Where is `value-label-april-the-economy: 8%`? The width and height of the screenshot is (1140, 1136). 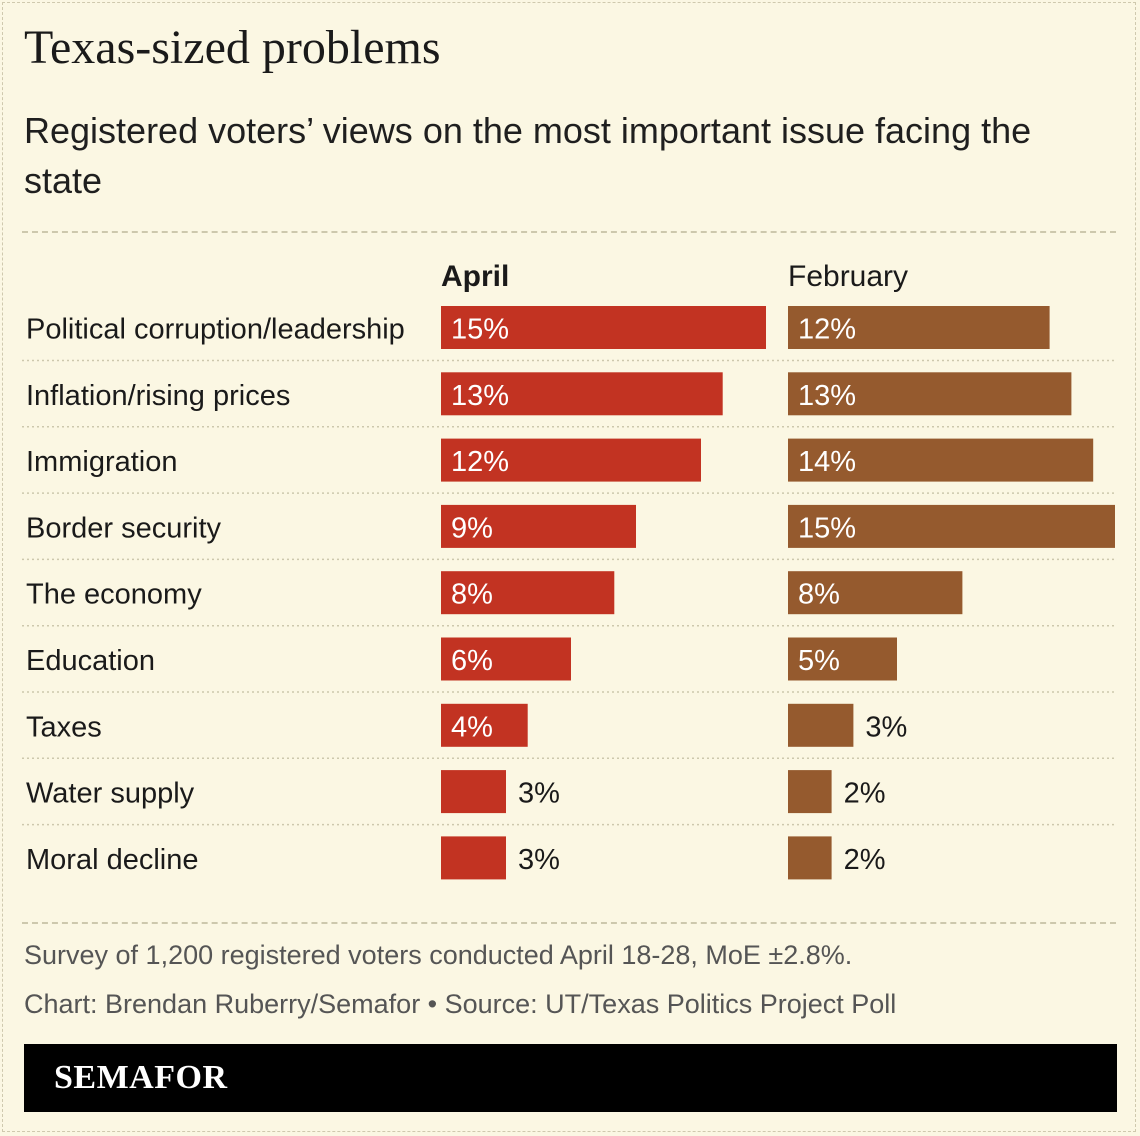
value-label-april-the-economy: 8% is located at coordinates (472, 595).